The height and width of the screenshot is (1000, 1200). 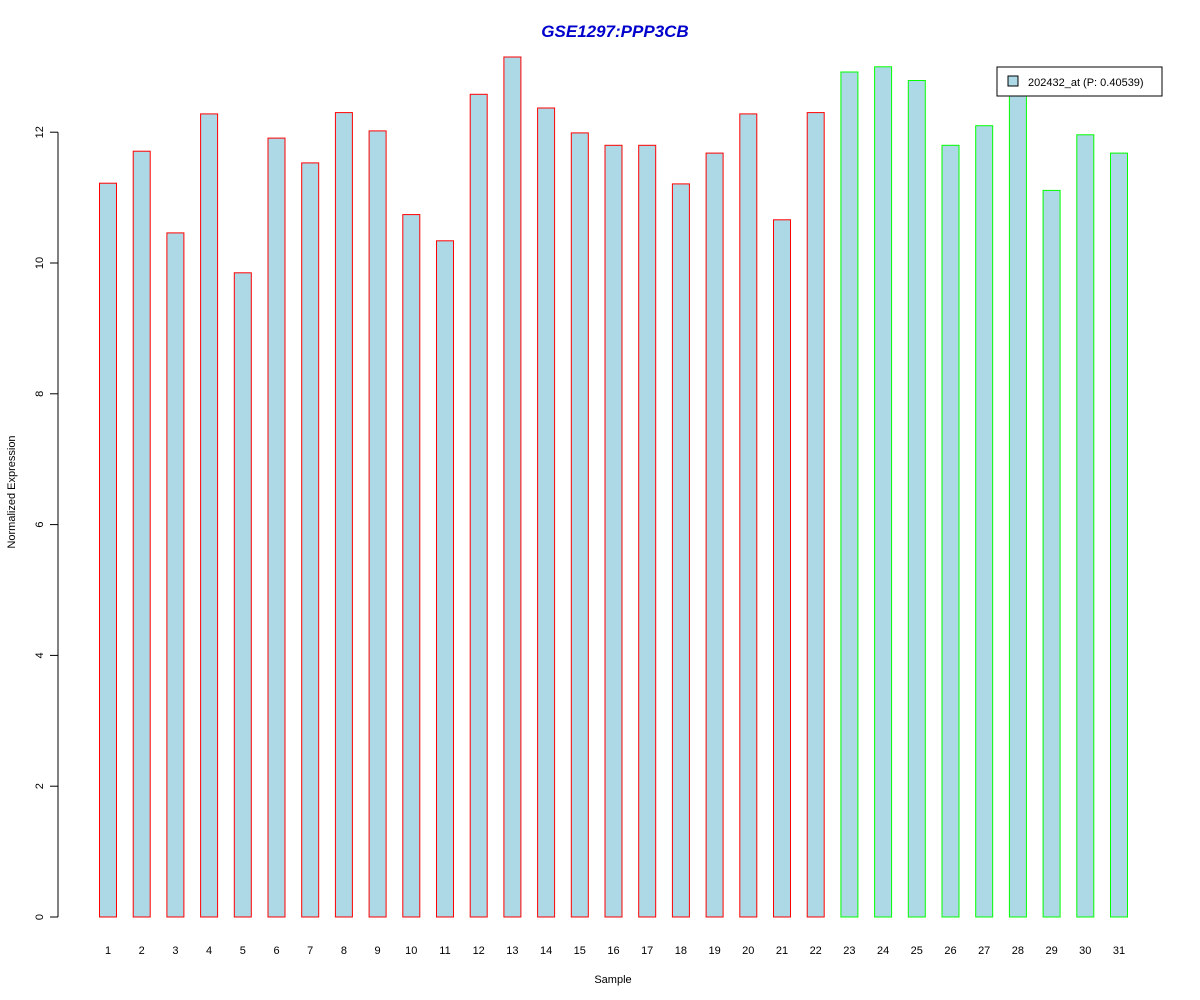 I want to click on y-tick-label: 10, so click(x=40, y=263).